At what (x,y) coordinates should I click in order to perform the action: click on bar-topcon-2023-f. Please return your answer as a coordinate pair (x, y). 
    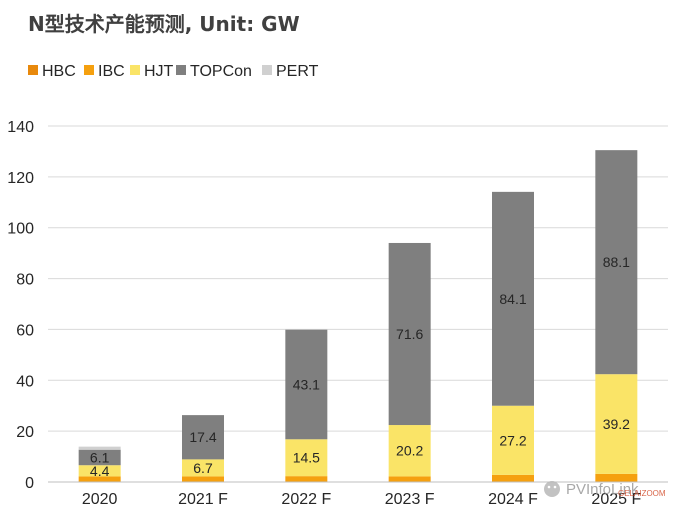
    Looking at the image, I should click on (409, 334).